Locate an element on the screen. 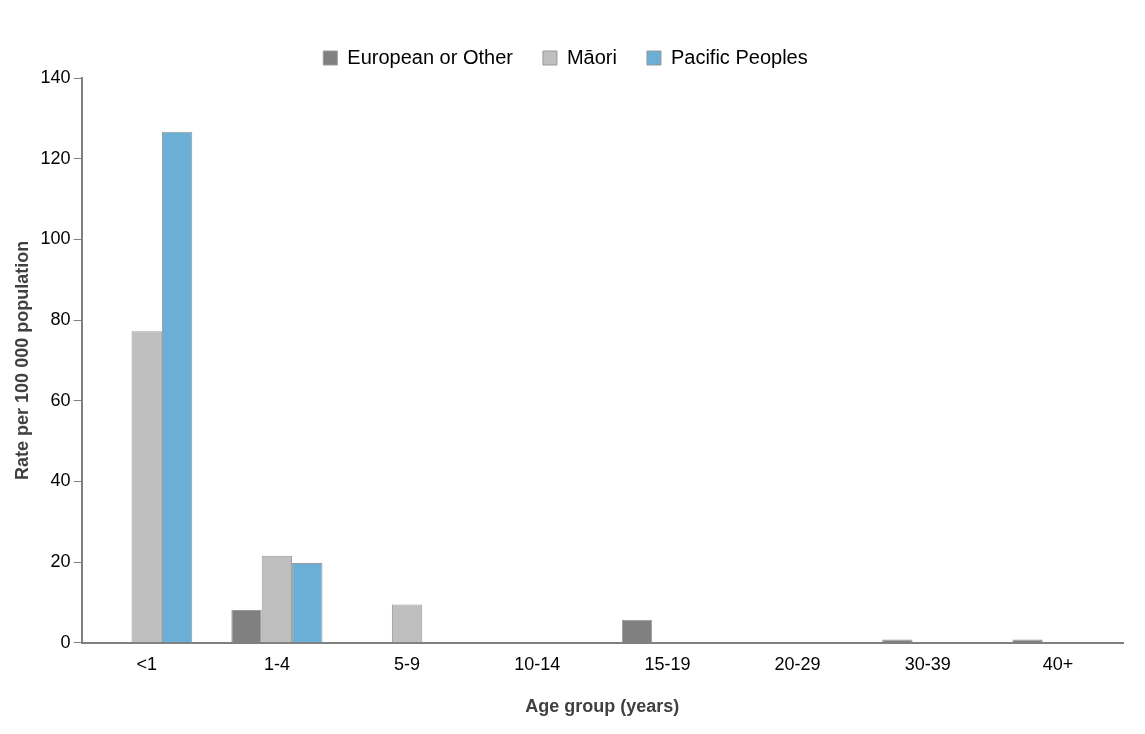  y-tick-label: 80 is located at coordinates (60, 319).